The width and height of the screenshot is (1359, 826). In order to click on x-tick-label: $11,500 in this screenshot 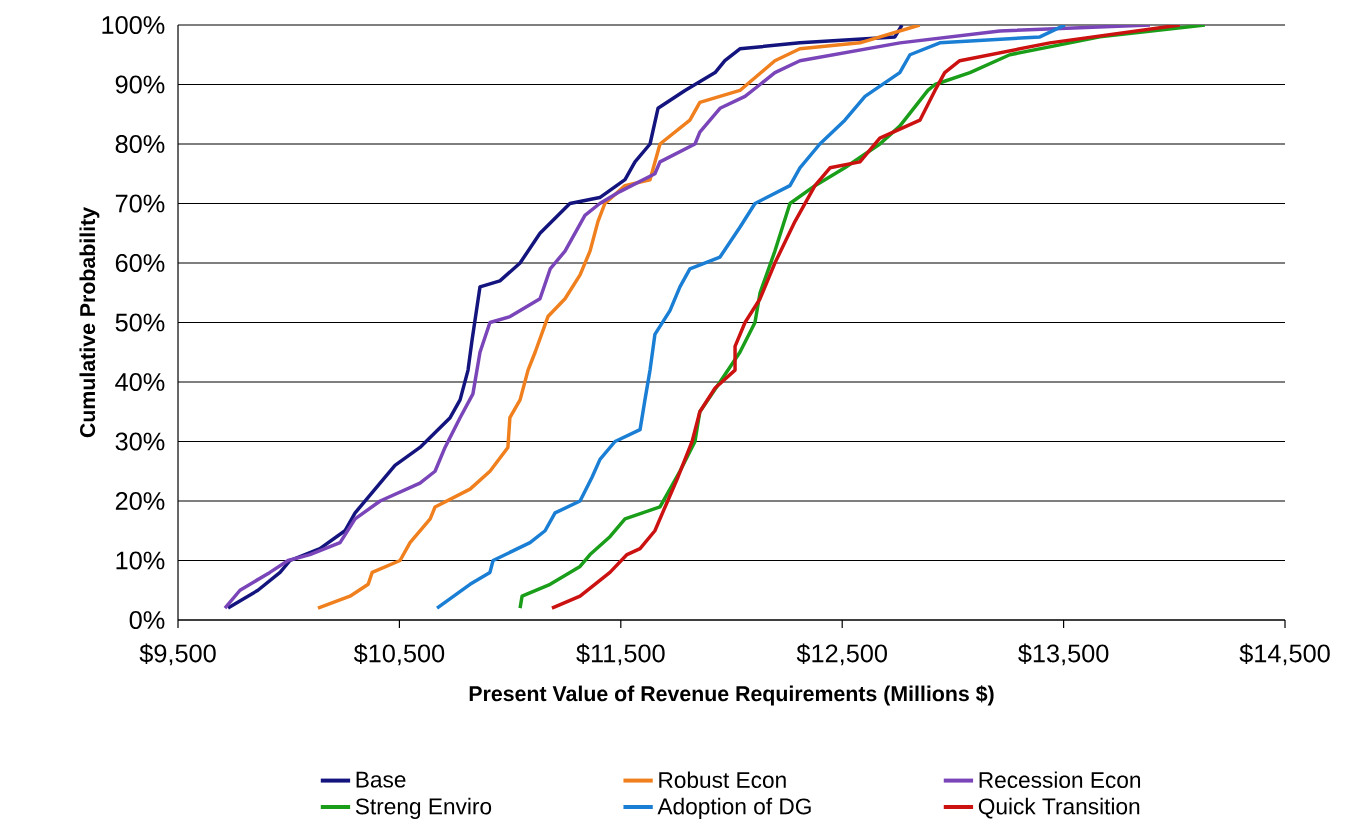, I will do `click(620, 654)`.